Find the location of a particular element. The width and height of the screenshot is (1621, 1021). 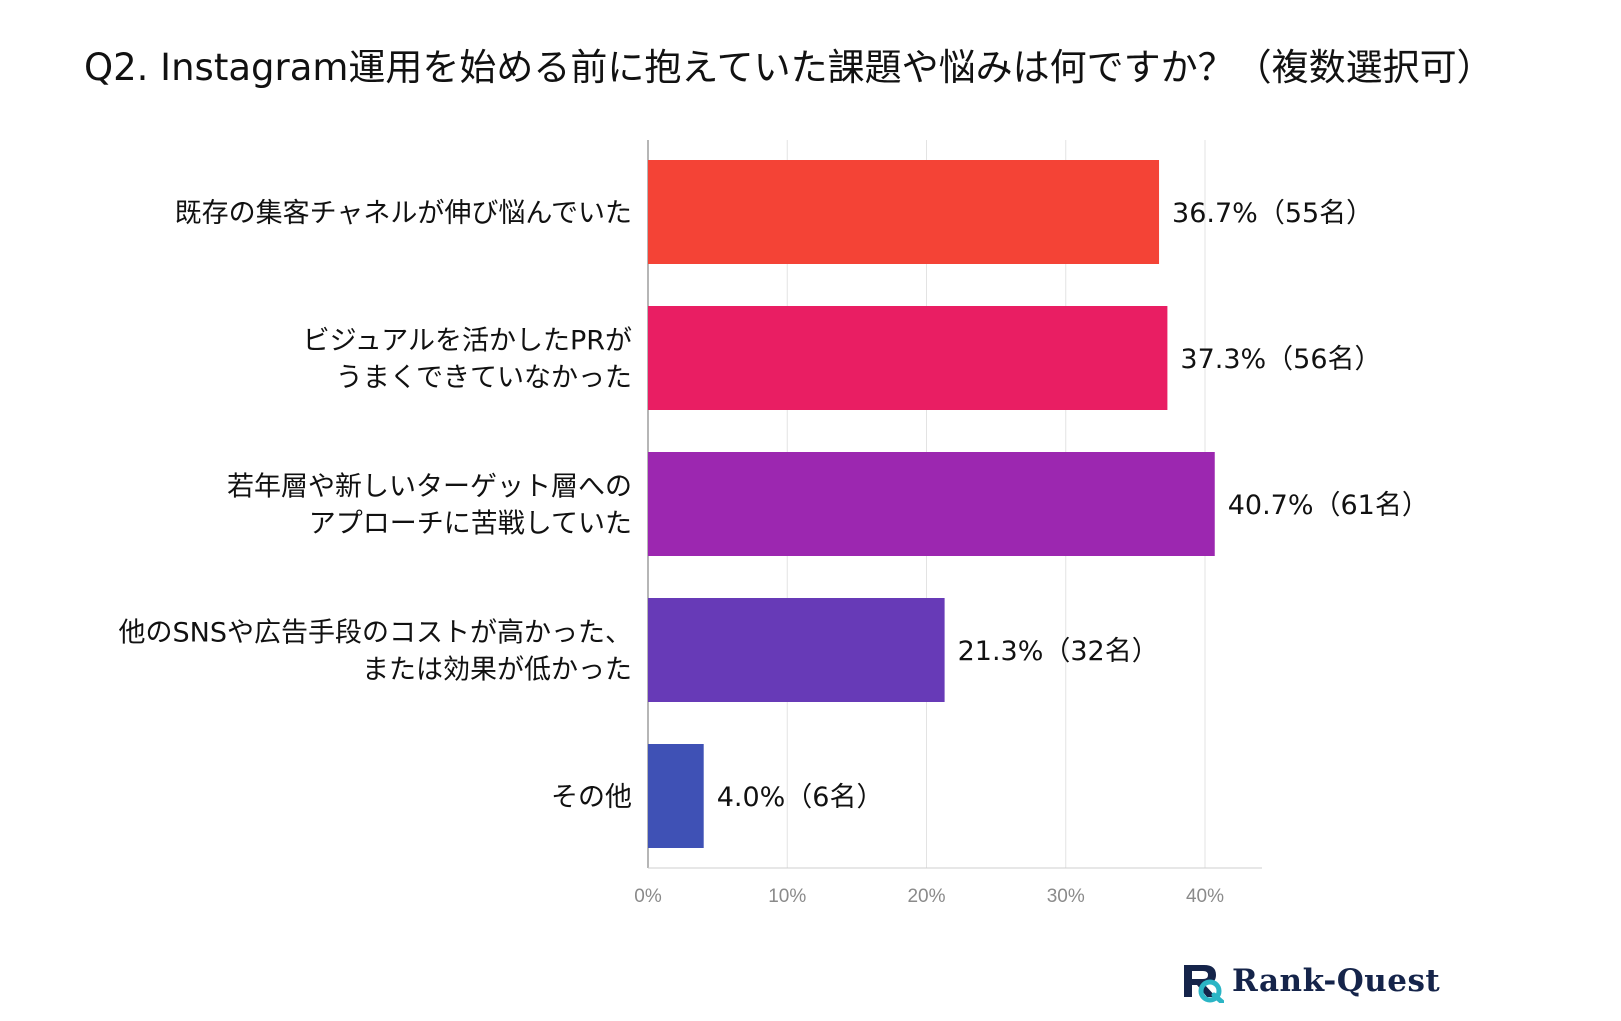

value-label: 4.0%（6名） is located at coordinates (800, 797).